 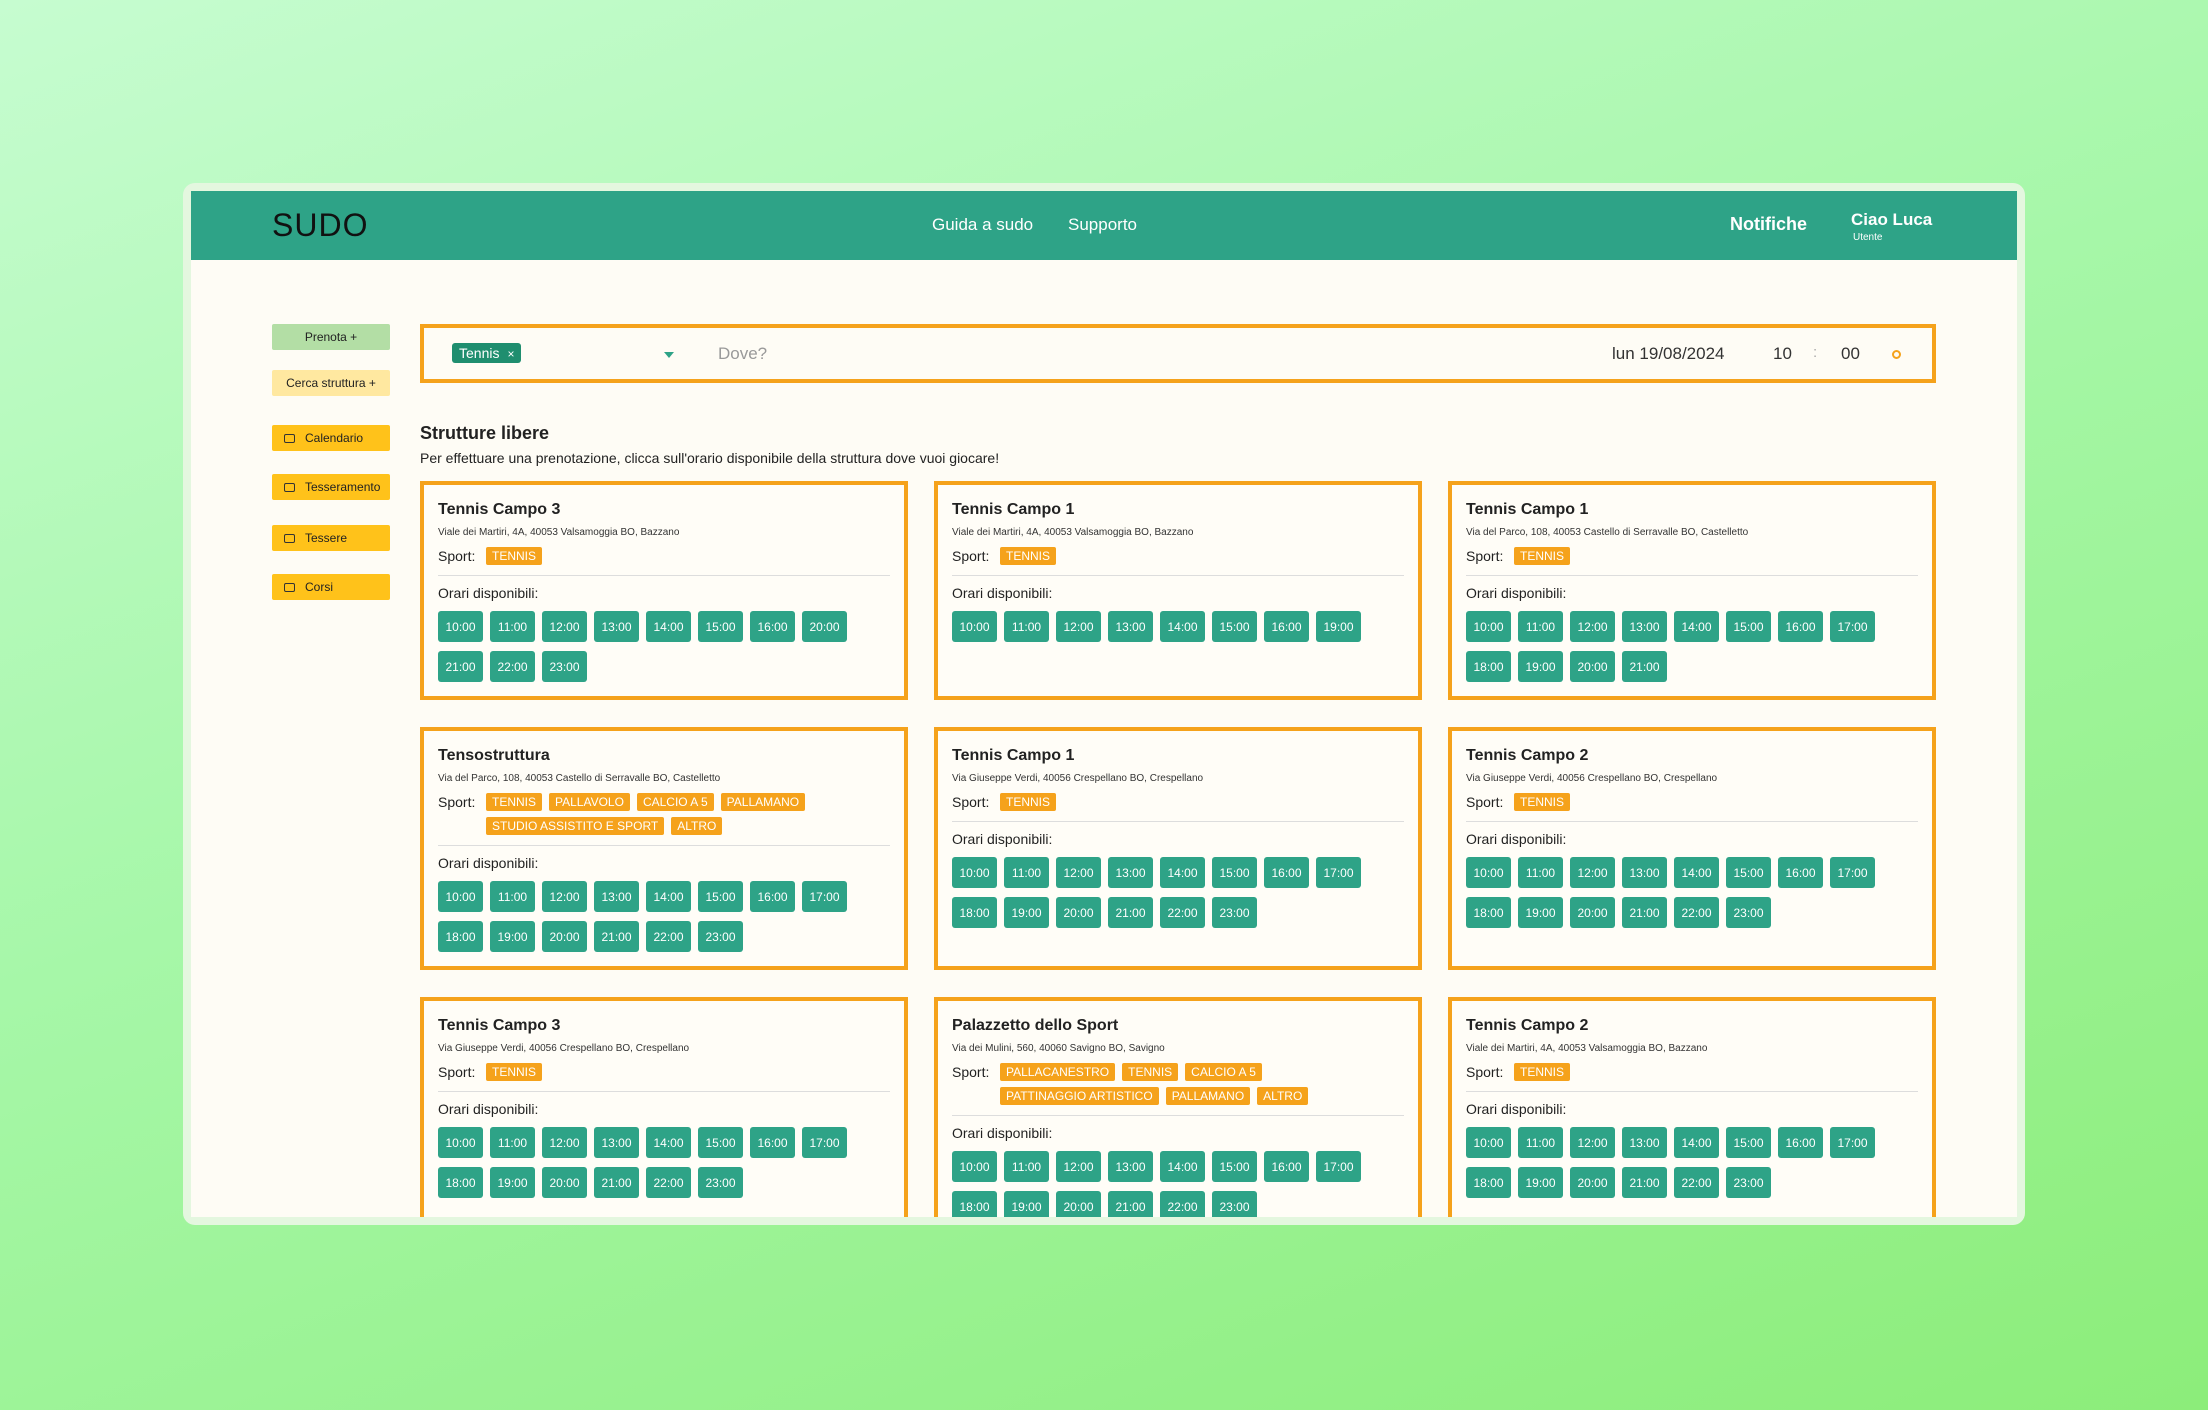 What do you see at coordinates (331, 538) in the screenshot?
I see `sidebar-button: Tessere` at bounding box center [331, 538].